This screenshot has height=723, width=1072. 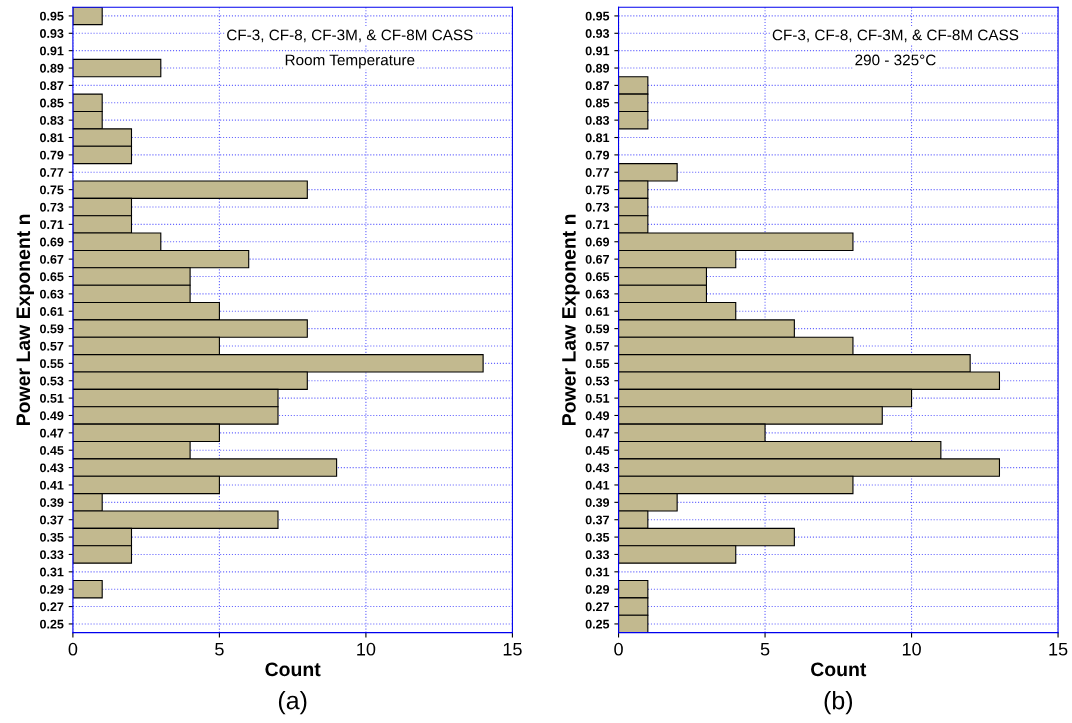 What do you see at coordinates (838, 703) in the screenshot?
I see `text: (b)` at bounding box center [838, 703].